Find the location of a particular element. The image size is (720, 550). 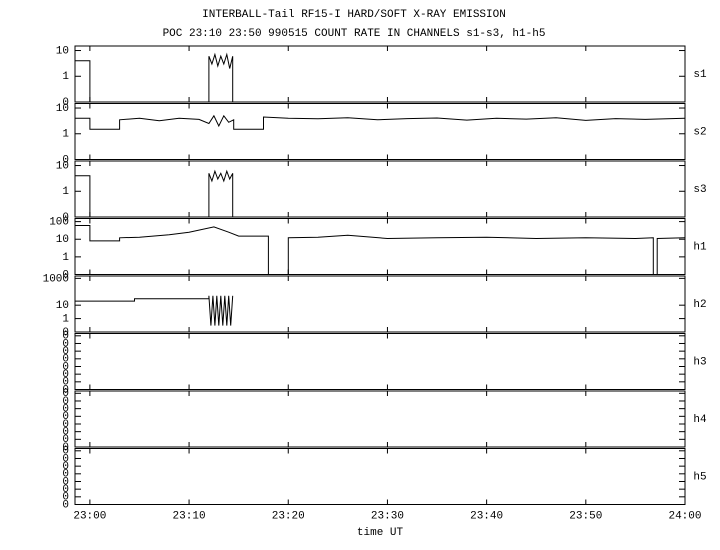

x-tick-label: 23:10 is located at coordinates (189, 516).